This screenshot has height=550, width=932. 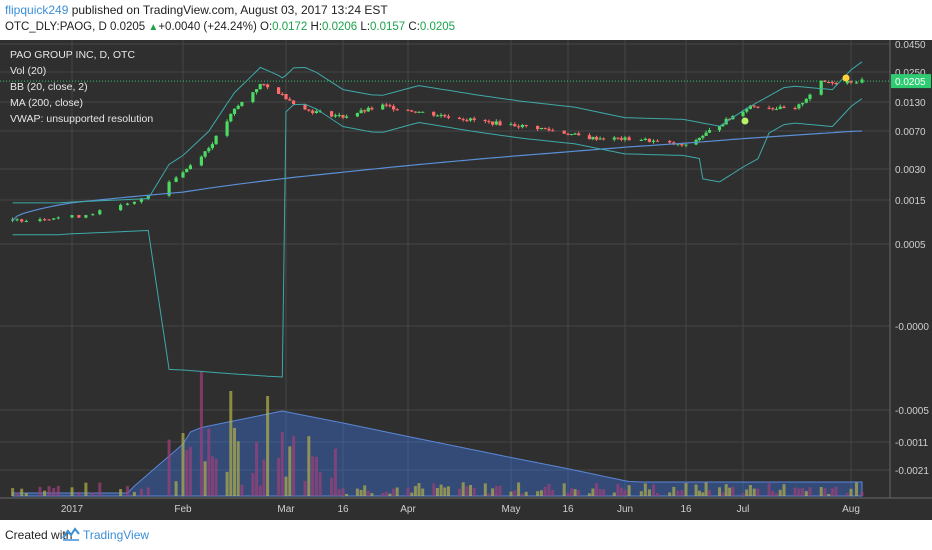 I want to click on y-tick-label: 0.0015, so click(x=910, y=201).